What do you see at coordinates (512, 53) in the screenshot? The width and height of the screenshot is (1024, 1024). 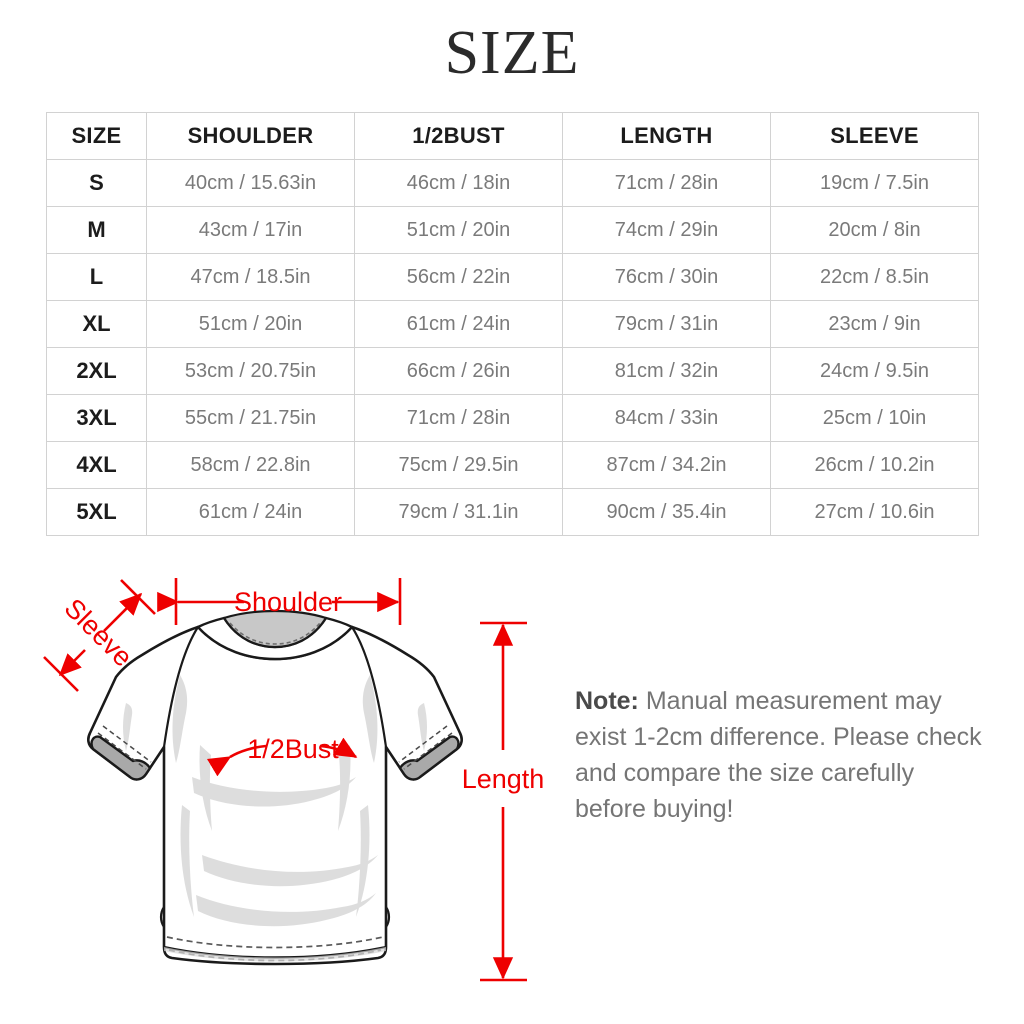 I see `page-title: SIZE` at bounding box center [512, 53].